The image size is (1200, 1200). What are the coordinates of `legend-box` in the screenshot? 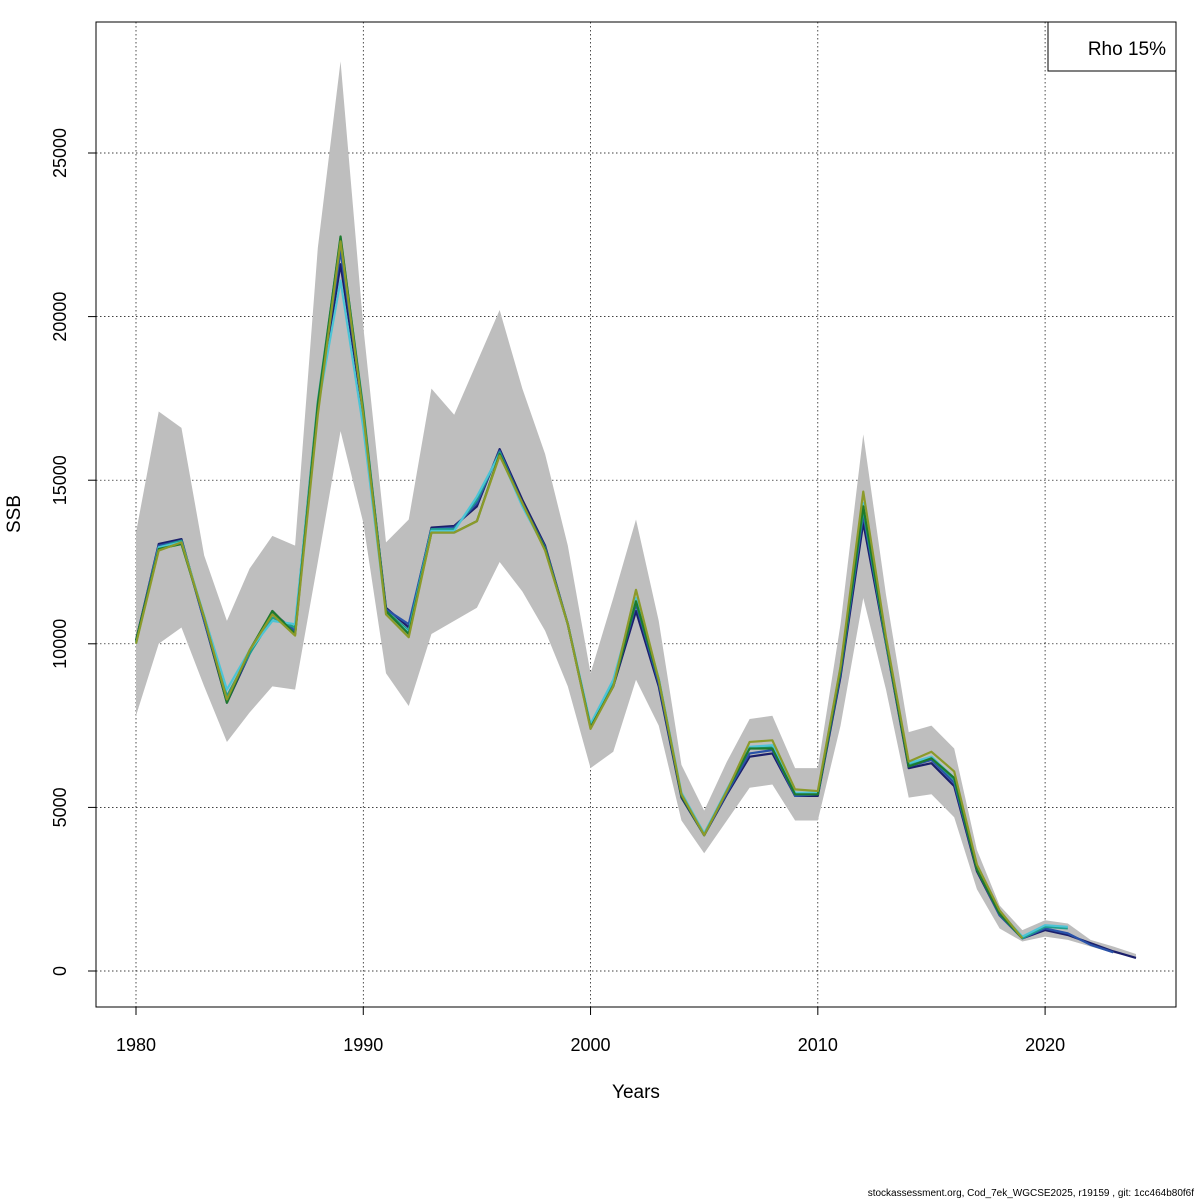 It's located at (1112, 46).